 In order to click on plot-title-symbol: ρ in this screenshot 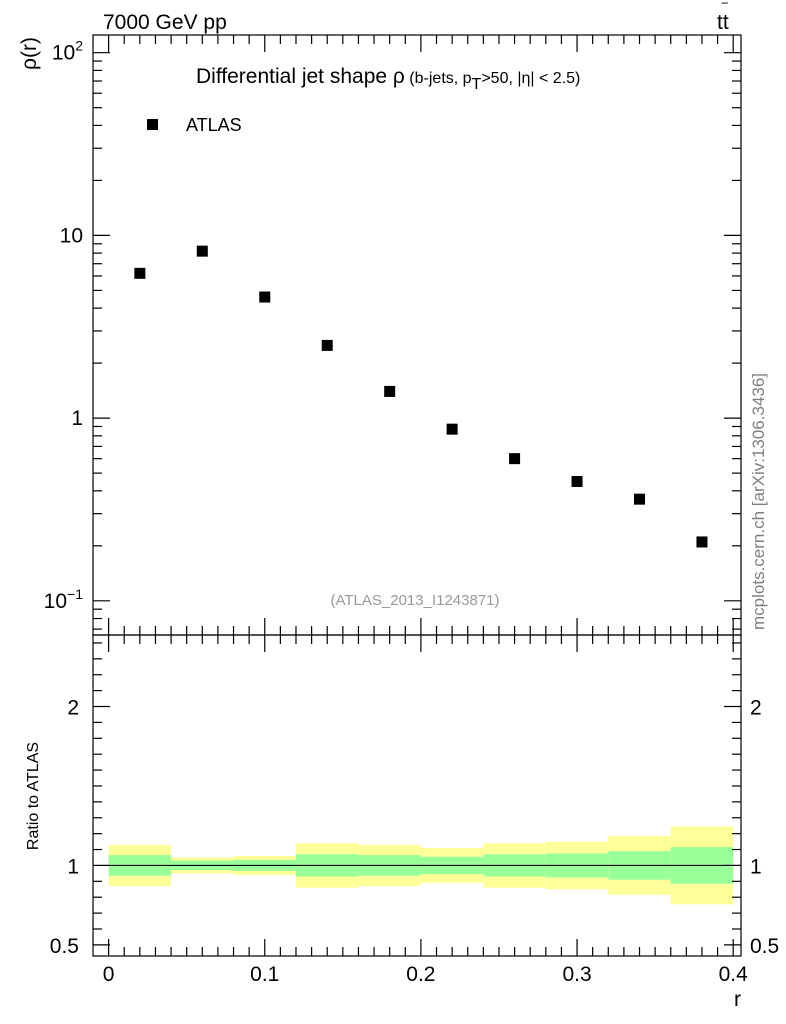, I will do `click(399, 76)`.